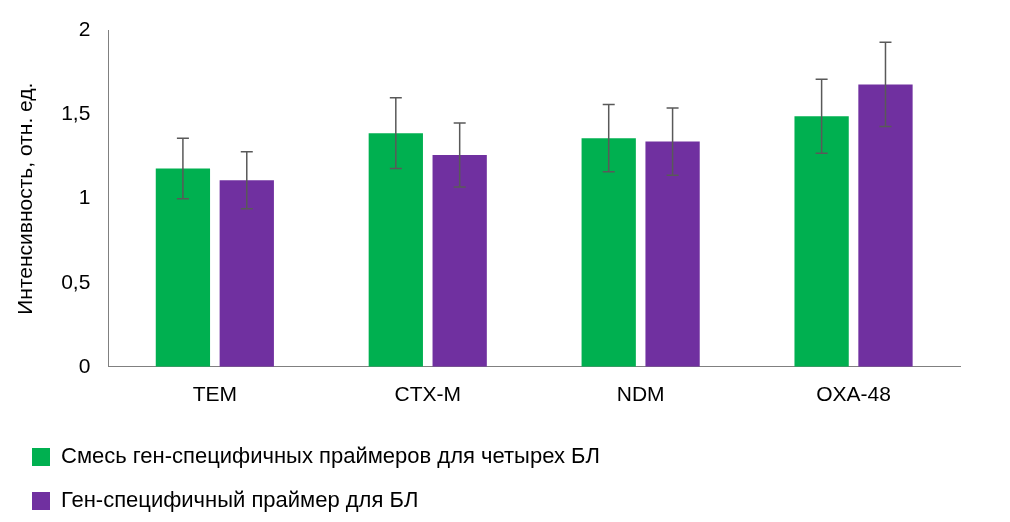  What do you see at coordinates (427, 394) in the screenshot?
I see `x-tick-label: CTX-M` at bounding box center [427, 394].